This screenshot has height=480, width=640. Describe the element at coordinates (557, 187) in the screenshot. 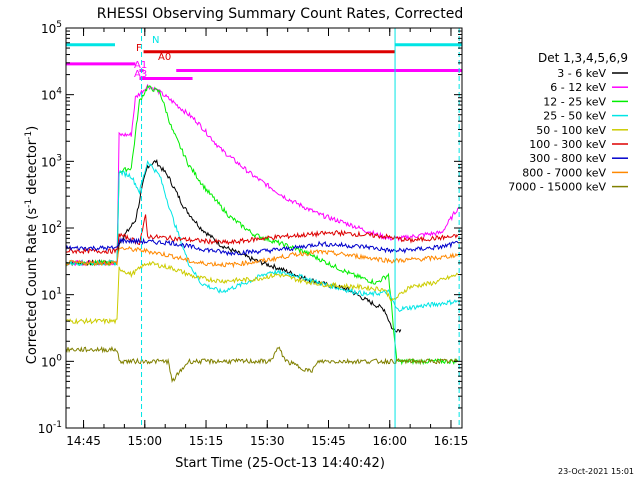

I see `legend-label-8: 7000 - 15000 keV` at that location.